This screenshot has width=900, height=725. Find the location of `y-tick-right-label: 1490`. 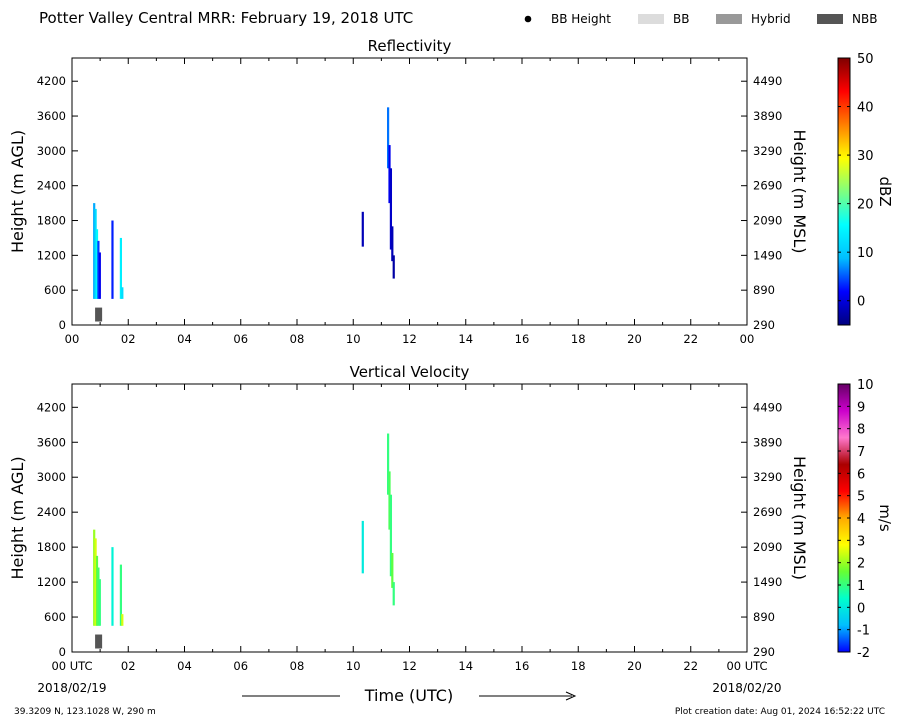

y-tick-right-label: 1490 is located at coordinates (767, 582).